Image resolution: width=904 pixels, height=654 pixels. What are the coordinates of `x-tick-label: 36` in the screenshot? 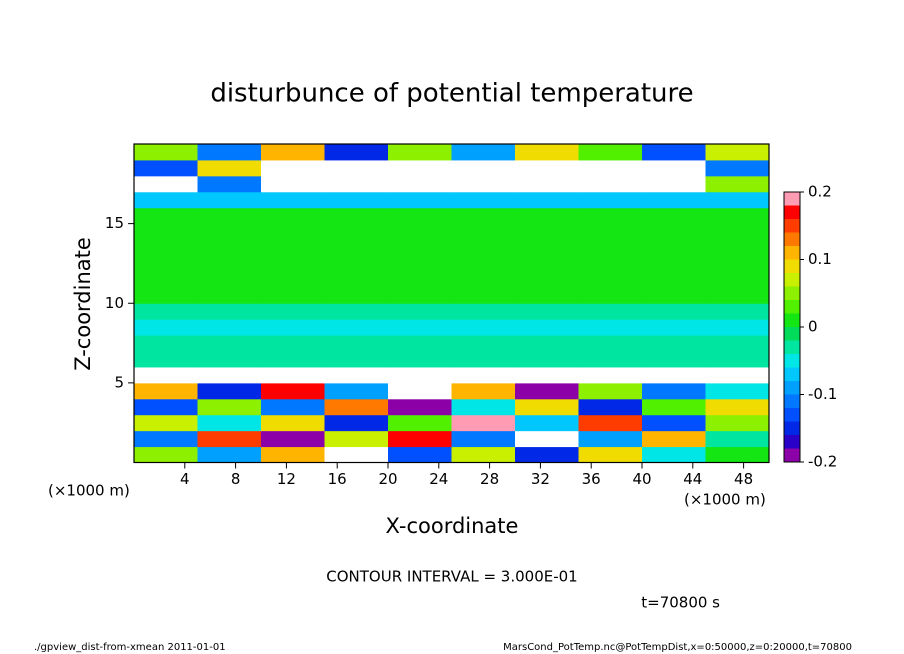 It's located at (591, 479).